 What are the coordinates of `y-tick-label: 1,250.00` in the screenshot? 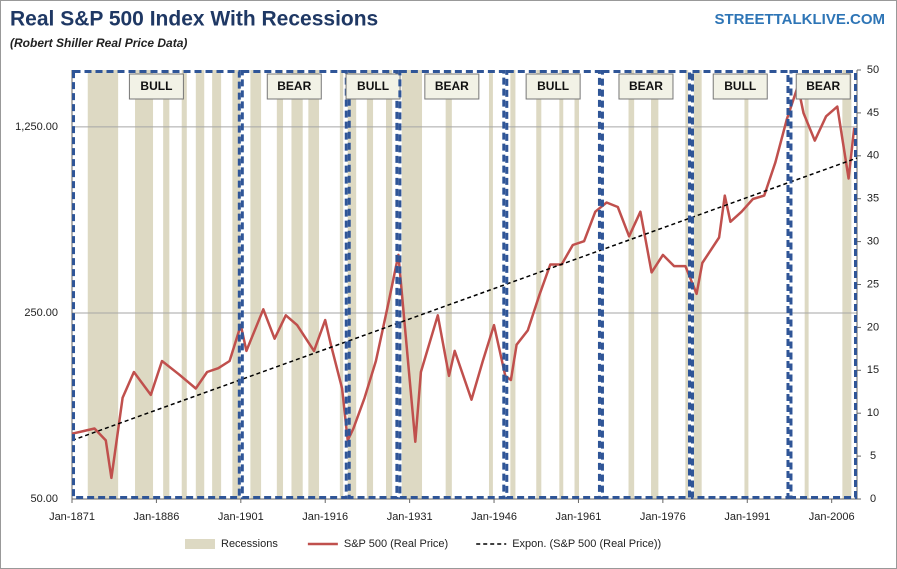 It's located at (36, 127).